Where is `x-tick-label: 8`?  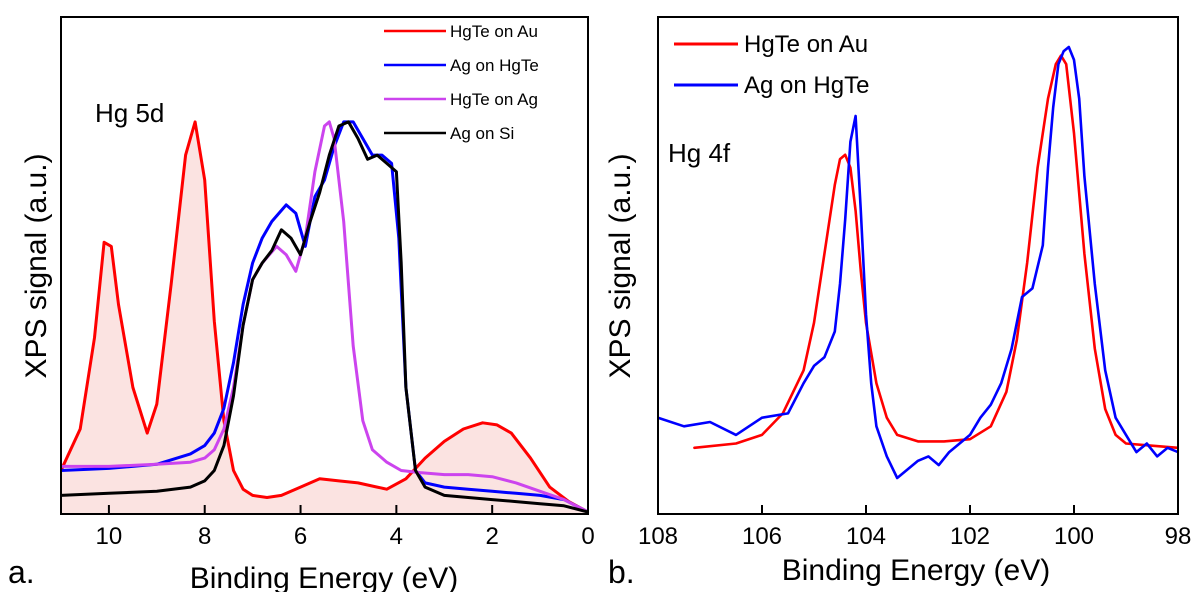
x-tick-label: 8 is located at coordinates (204, 536).